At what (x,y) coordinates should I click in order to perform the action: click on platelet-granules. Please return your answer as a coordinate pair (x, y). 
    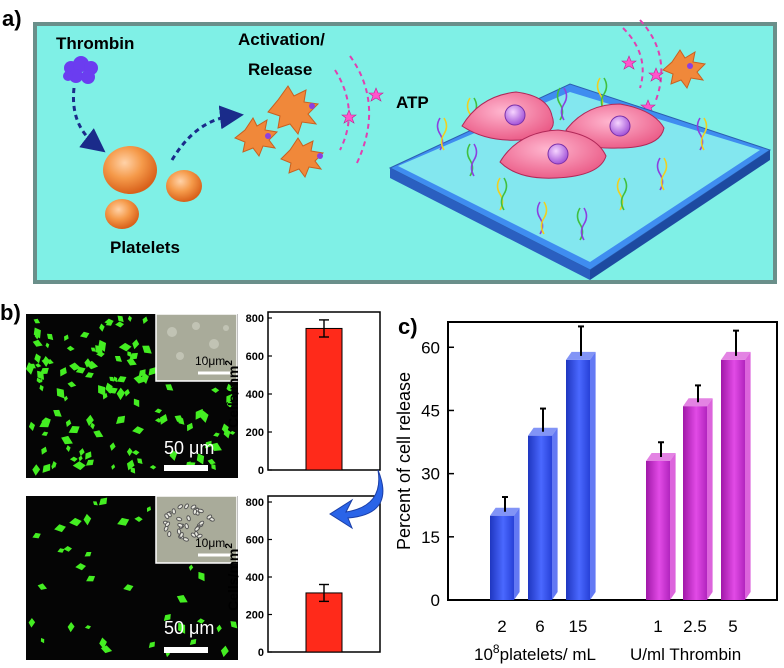
    Looking at the image, I should click on (479, 111).